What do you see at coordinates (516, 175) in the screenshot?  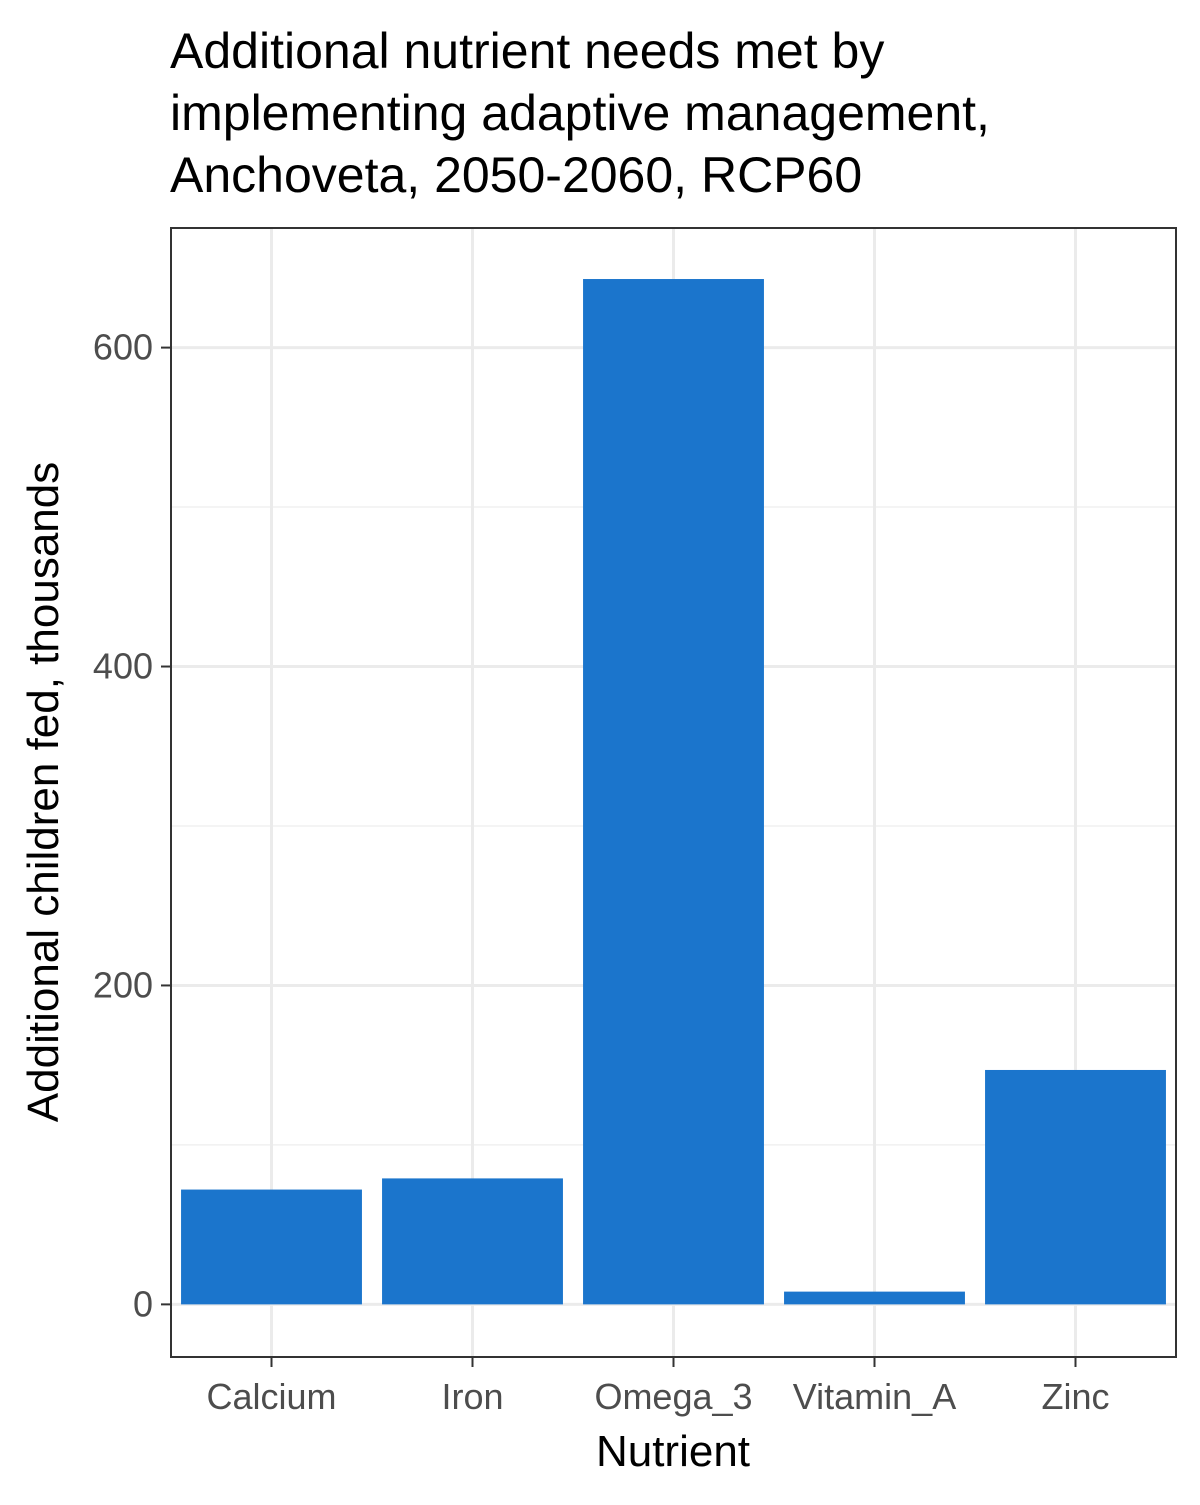 I see `chart-title-line-3: Anchoveta, 2050-2060, RCP60` at bounding box center [516, 175].